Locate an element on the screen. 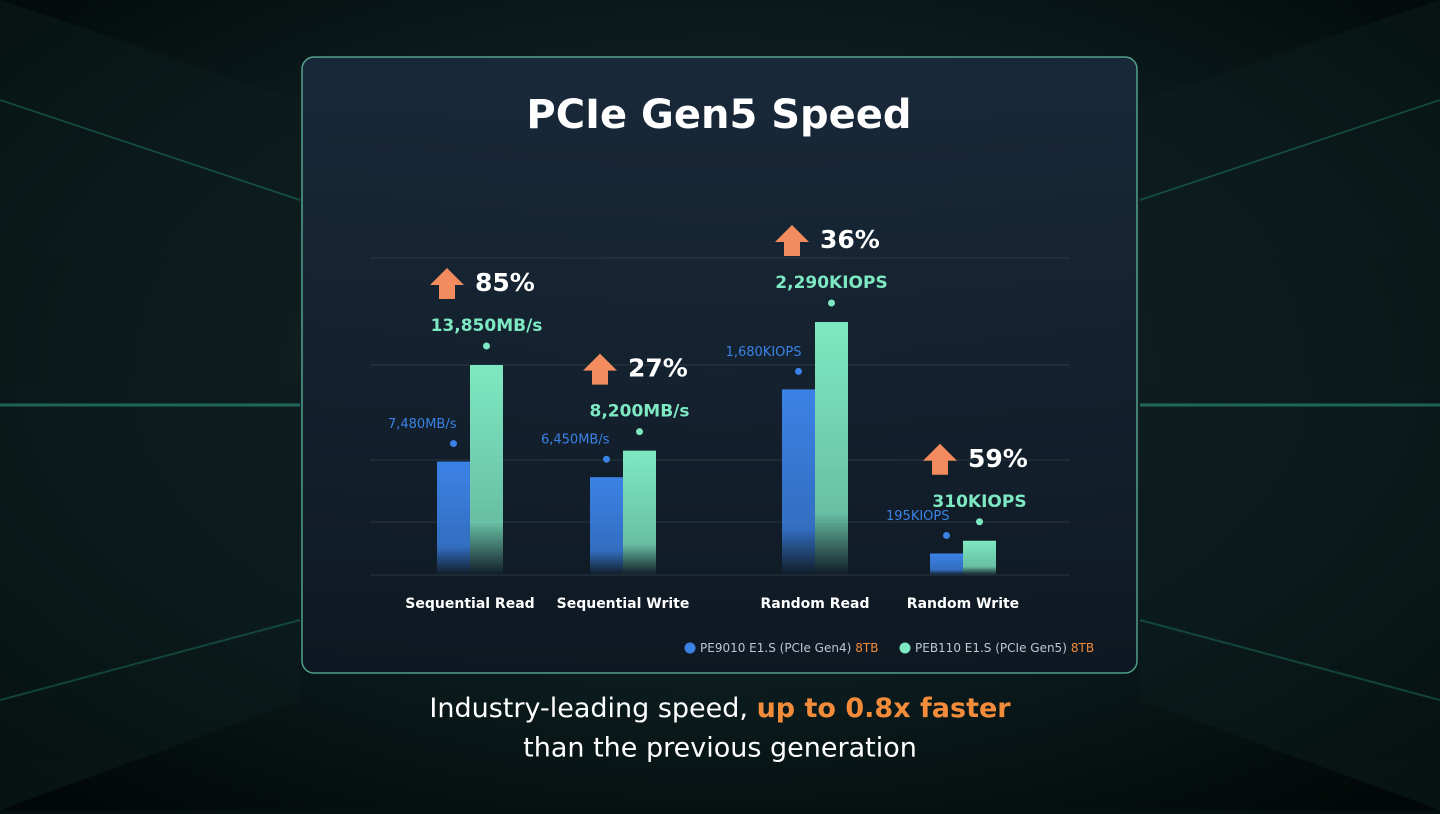  data-label: 2,290KIOPS is located at coordinates (831, 283).